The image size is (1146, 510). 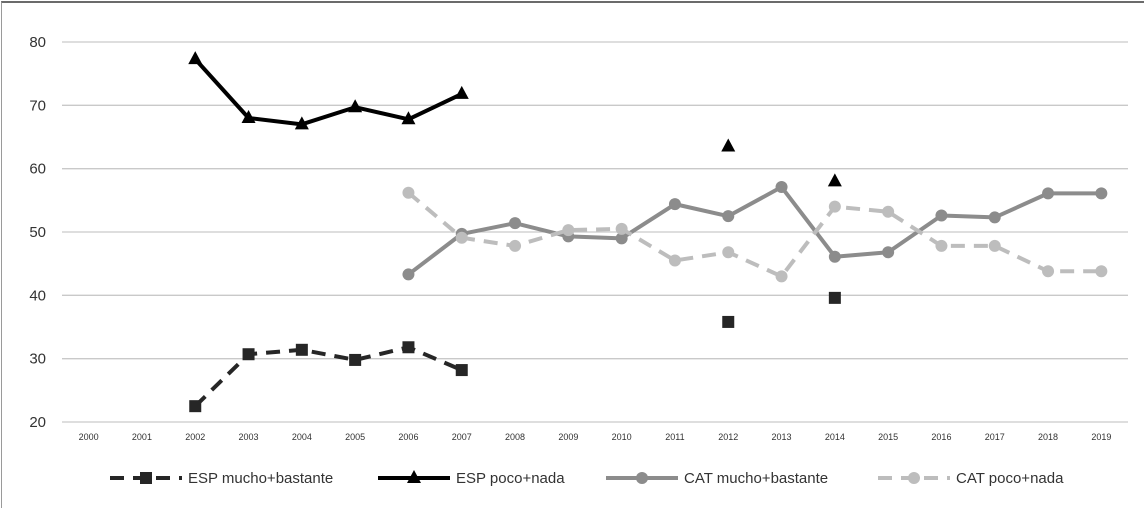 I want to click on y-tick-label: 60, so click(x=37, y=169).